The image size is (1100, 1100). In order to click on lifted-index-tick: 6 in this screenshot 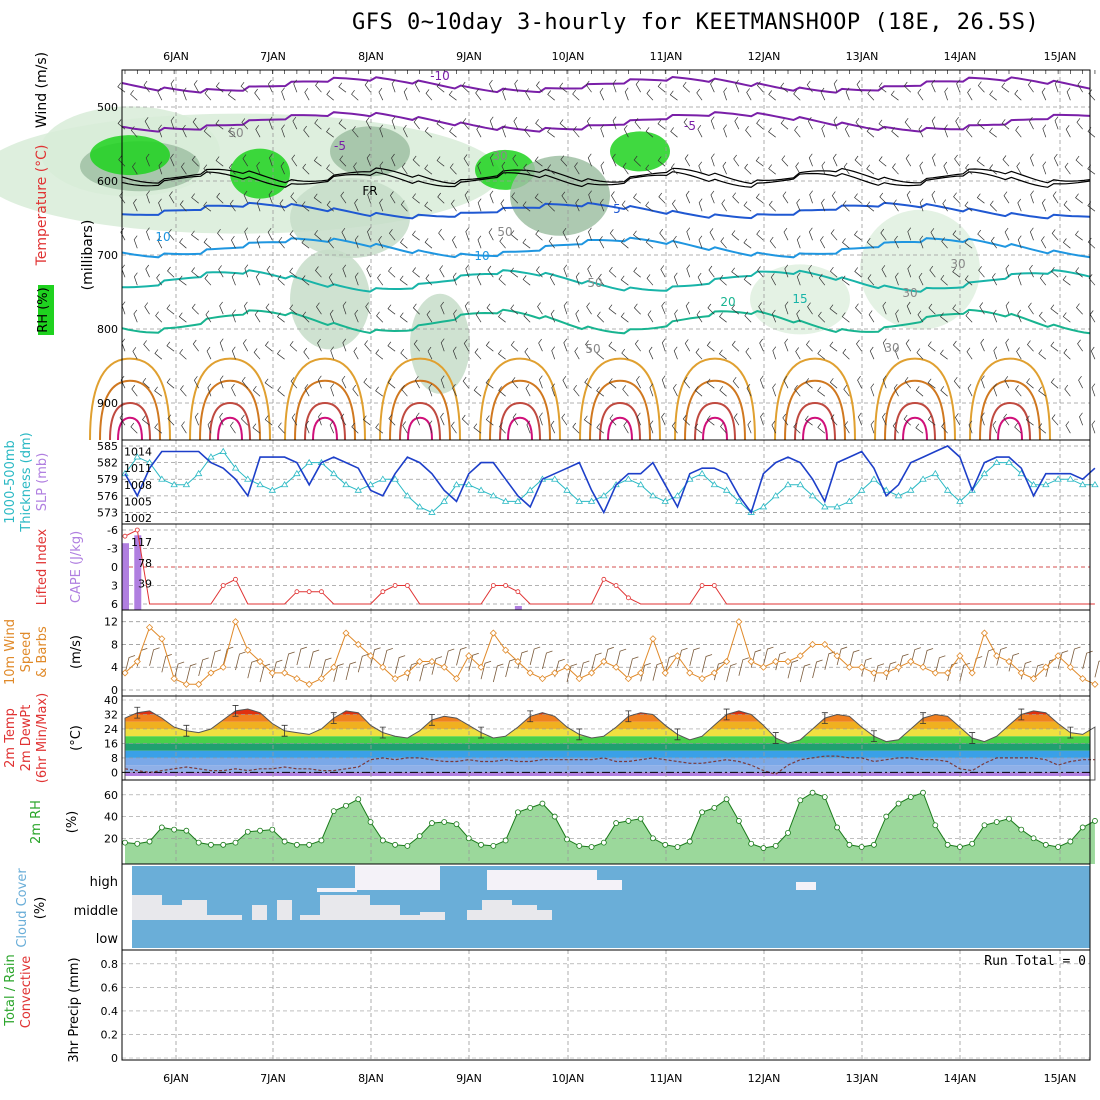, I will do `click(114, 604)`.